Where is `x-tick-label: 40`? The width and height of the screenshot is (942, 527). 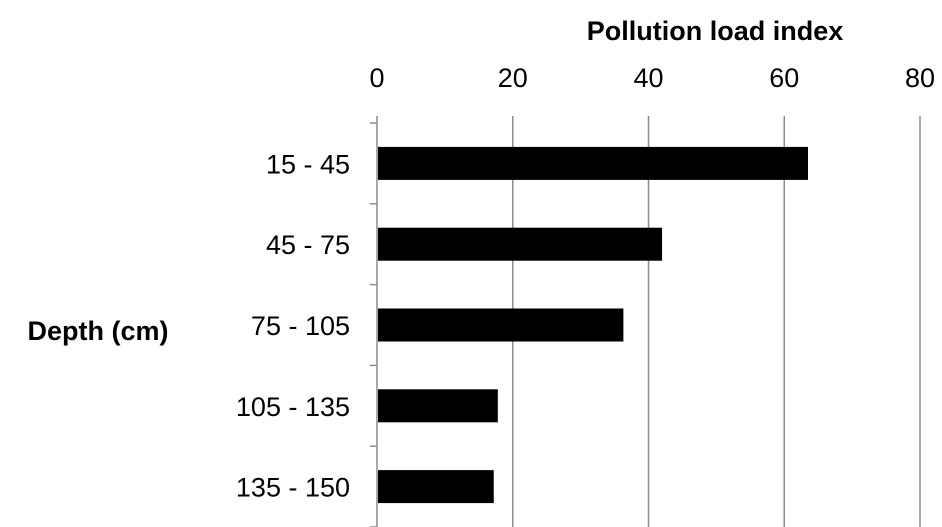 x-tick-label: 40 is located at coordinates (648, 78).